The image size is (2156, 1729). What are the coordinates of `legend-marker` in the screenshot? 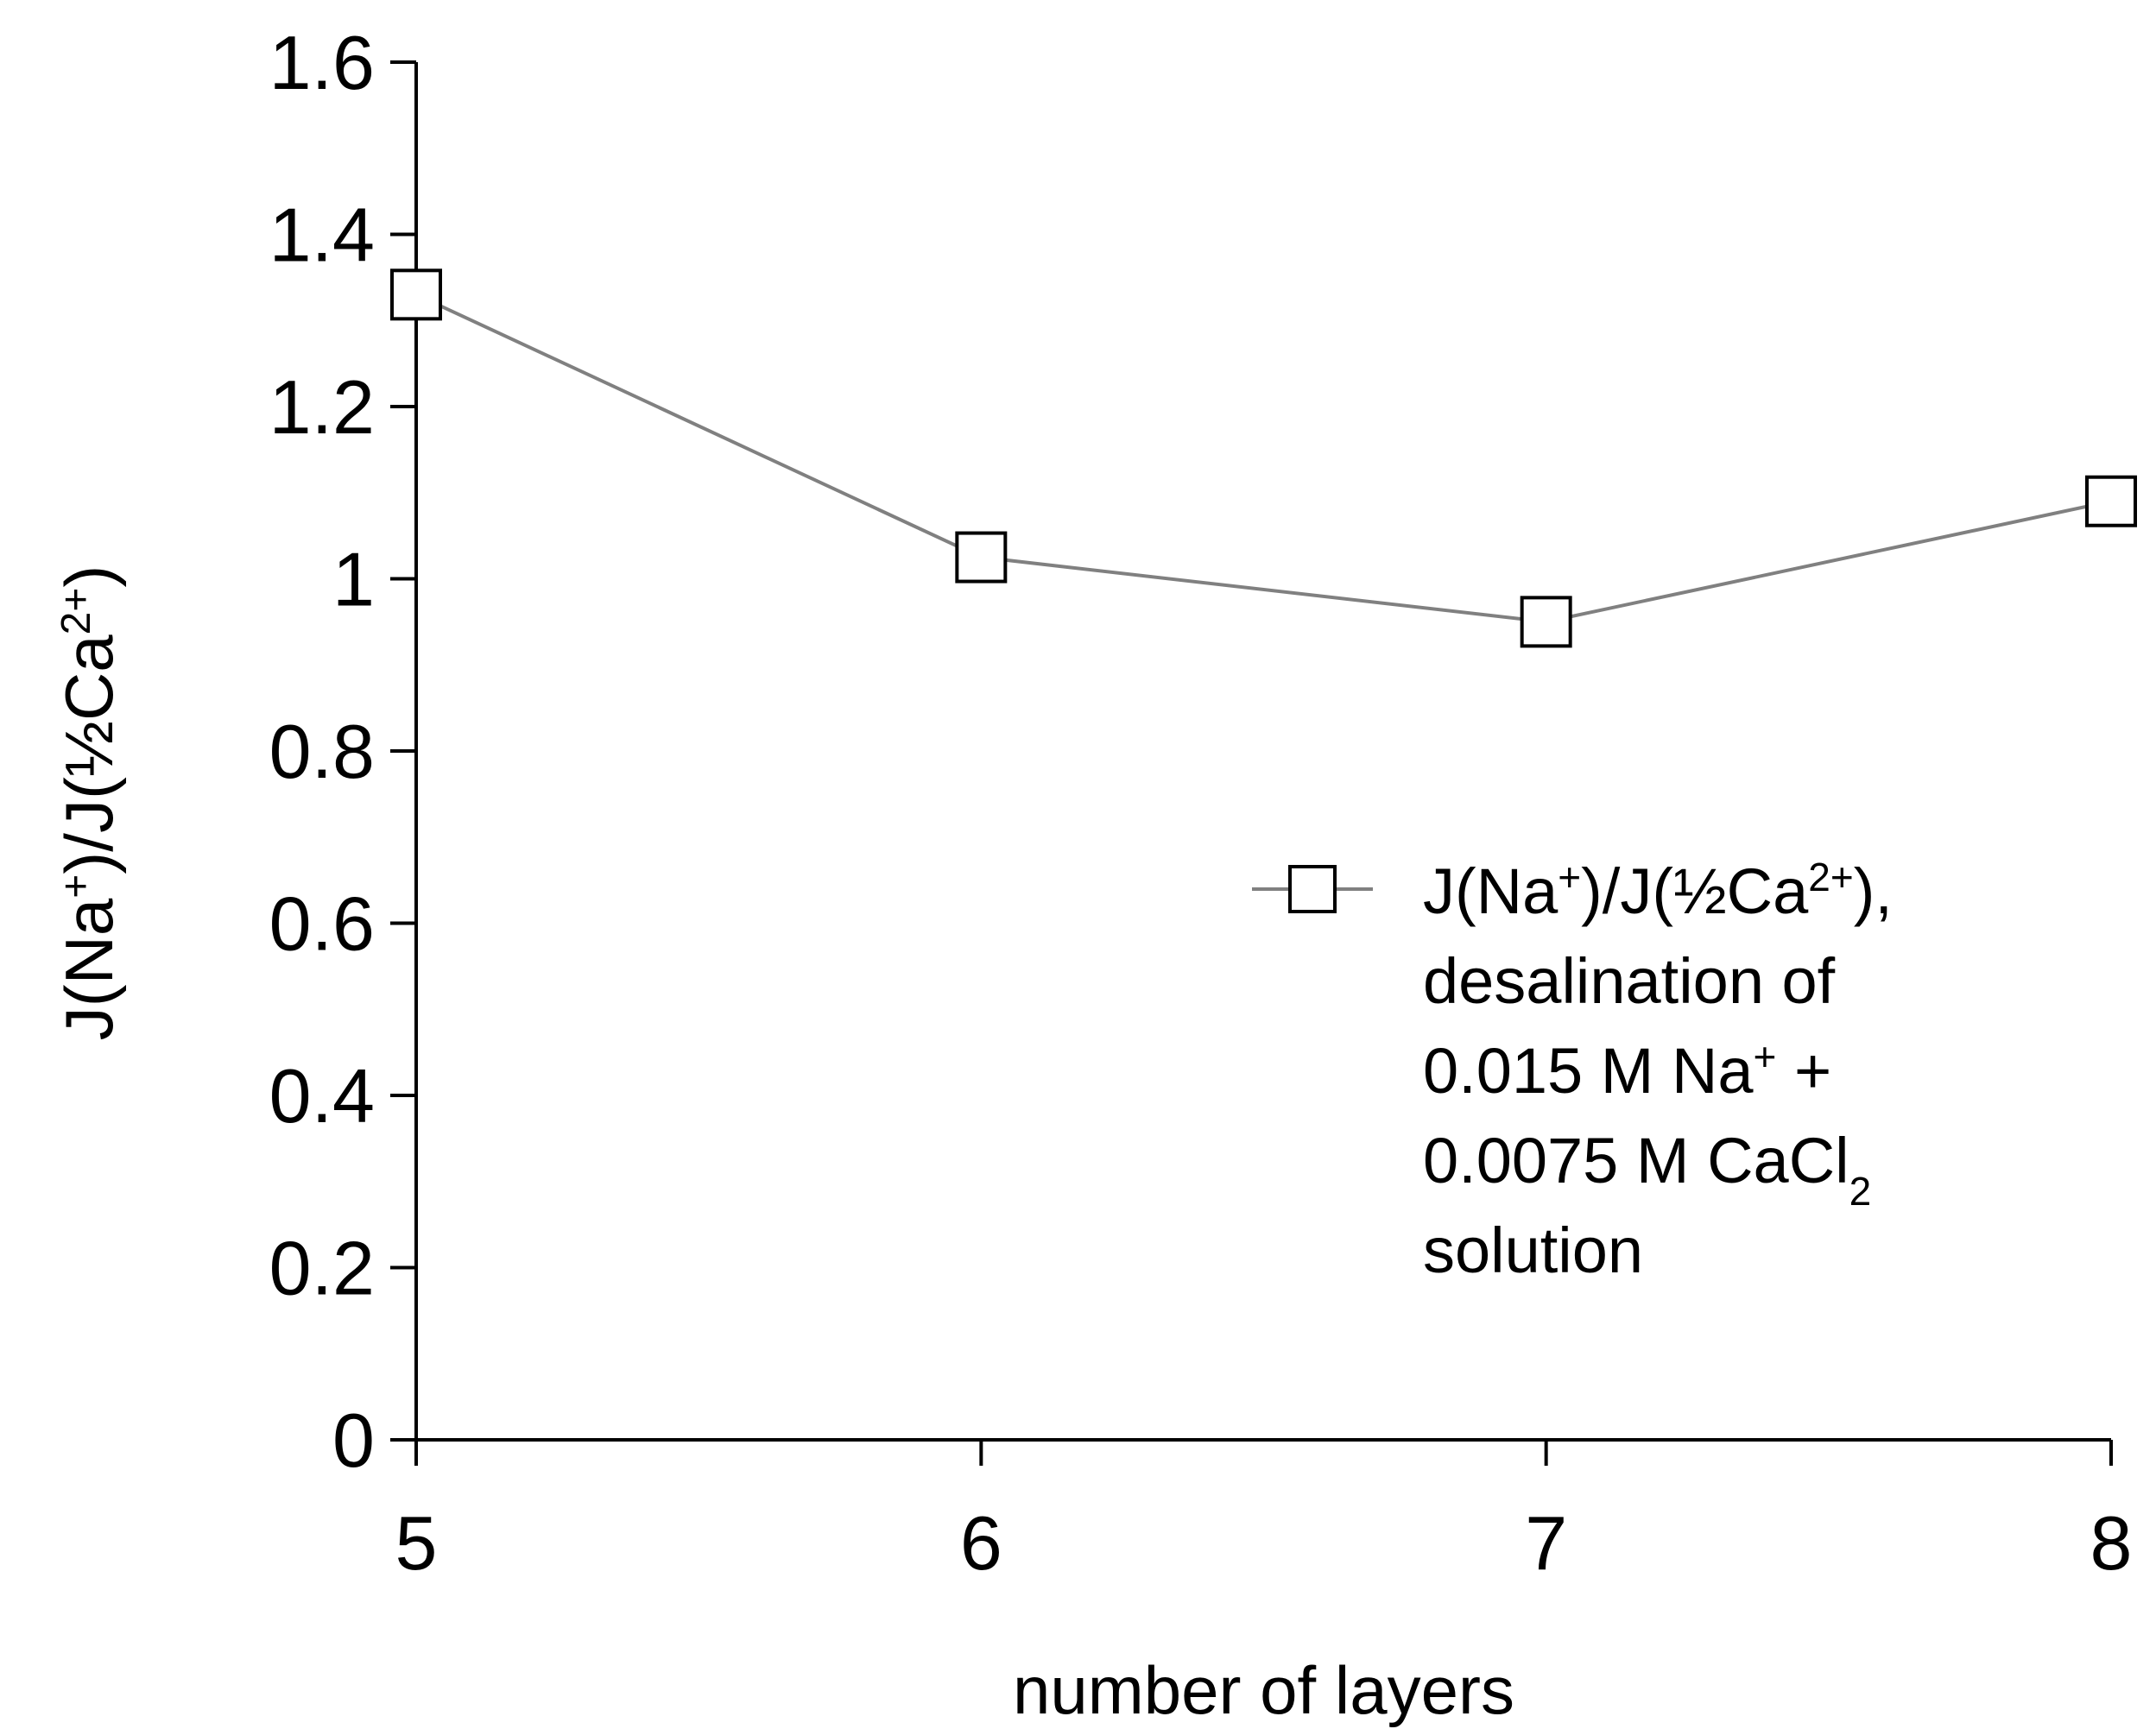 It's located at (1313, 889).